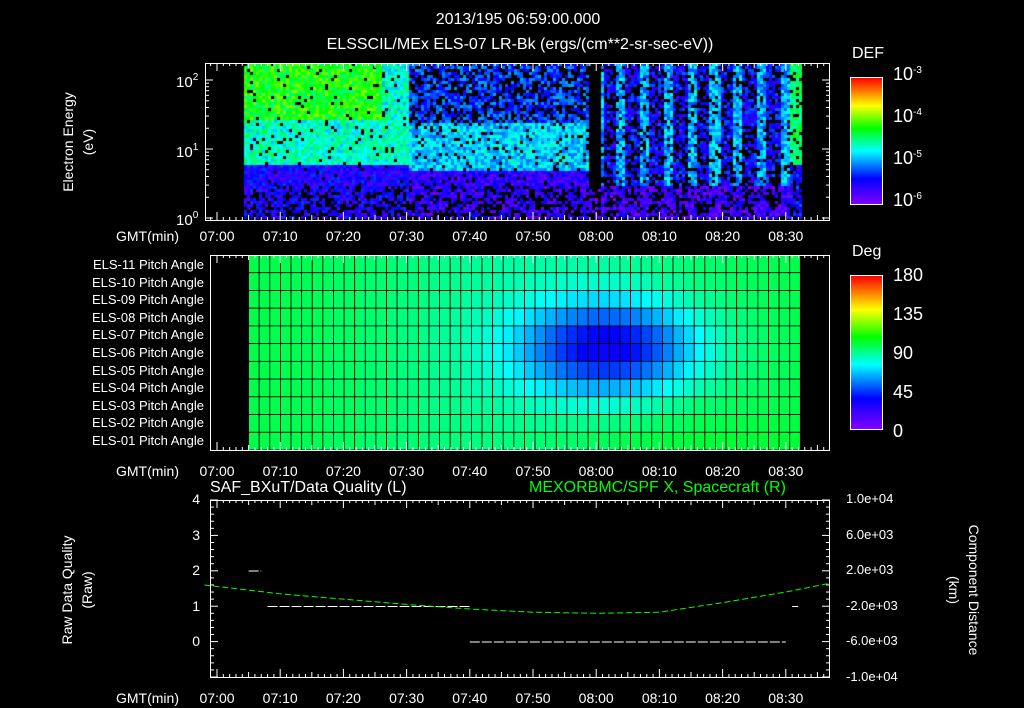 Image resolution: width=1024 pixels, height=708 pixels. What do you see at coordinates (870, 534) in the screenshot?
I see `distance-tick-label: 6.0e+03` at bounding box center [870, 534].